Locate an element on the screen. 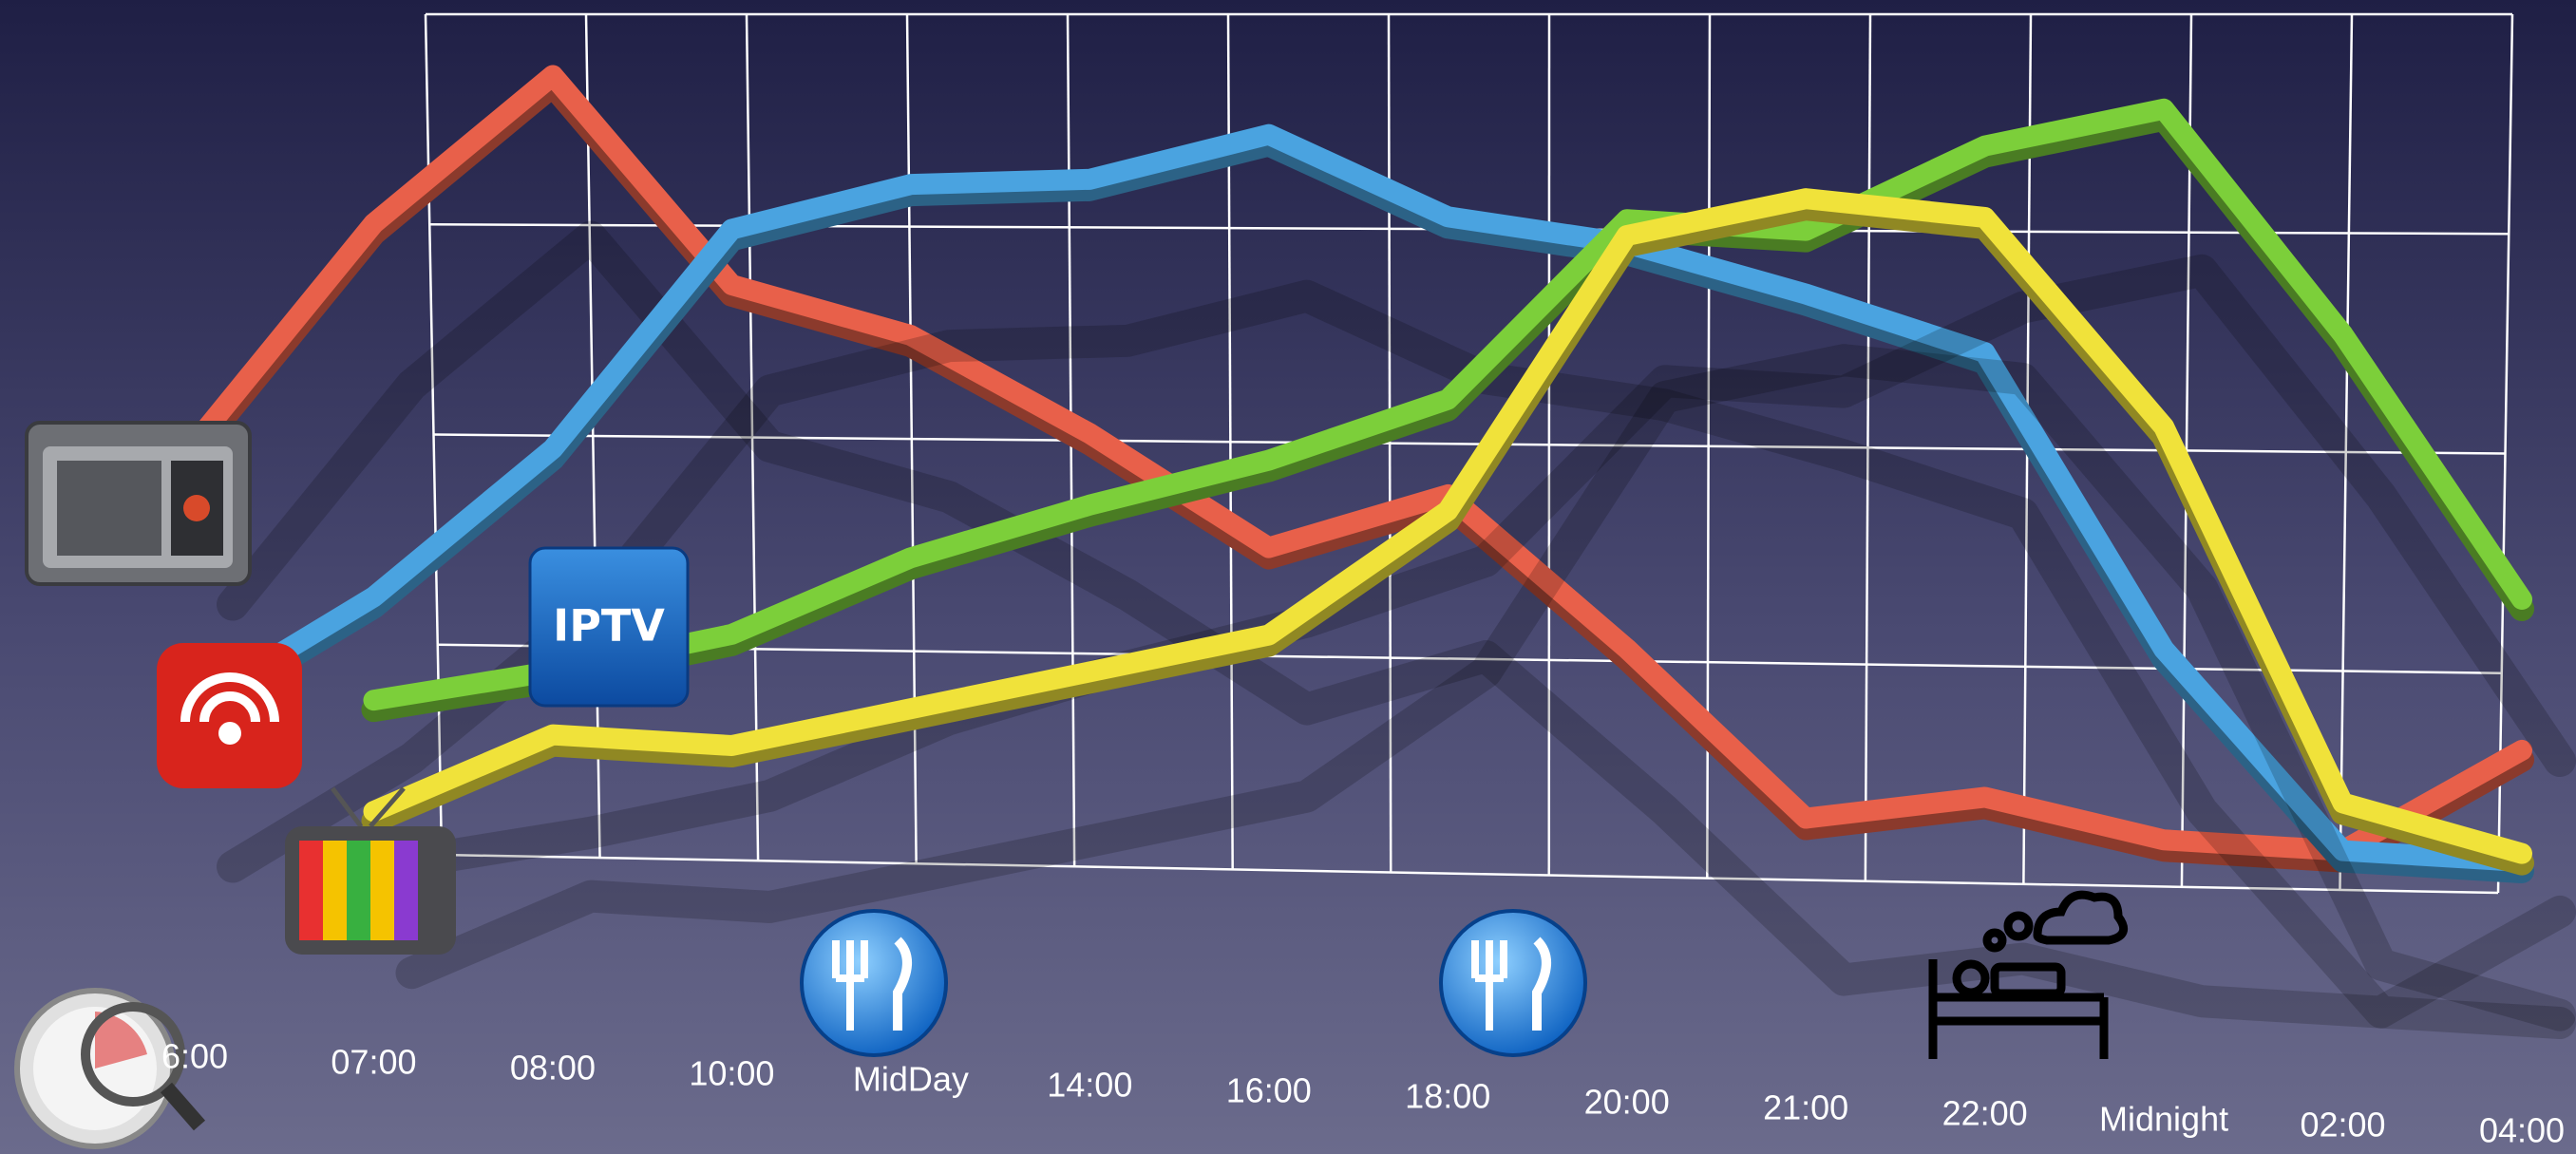  x-tick-label: 10:00 is located at coordinates (731, 1073).